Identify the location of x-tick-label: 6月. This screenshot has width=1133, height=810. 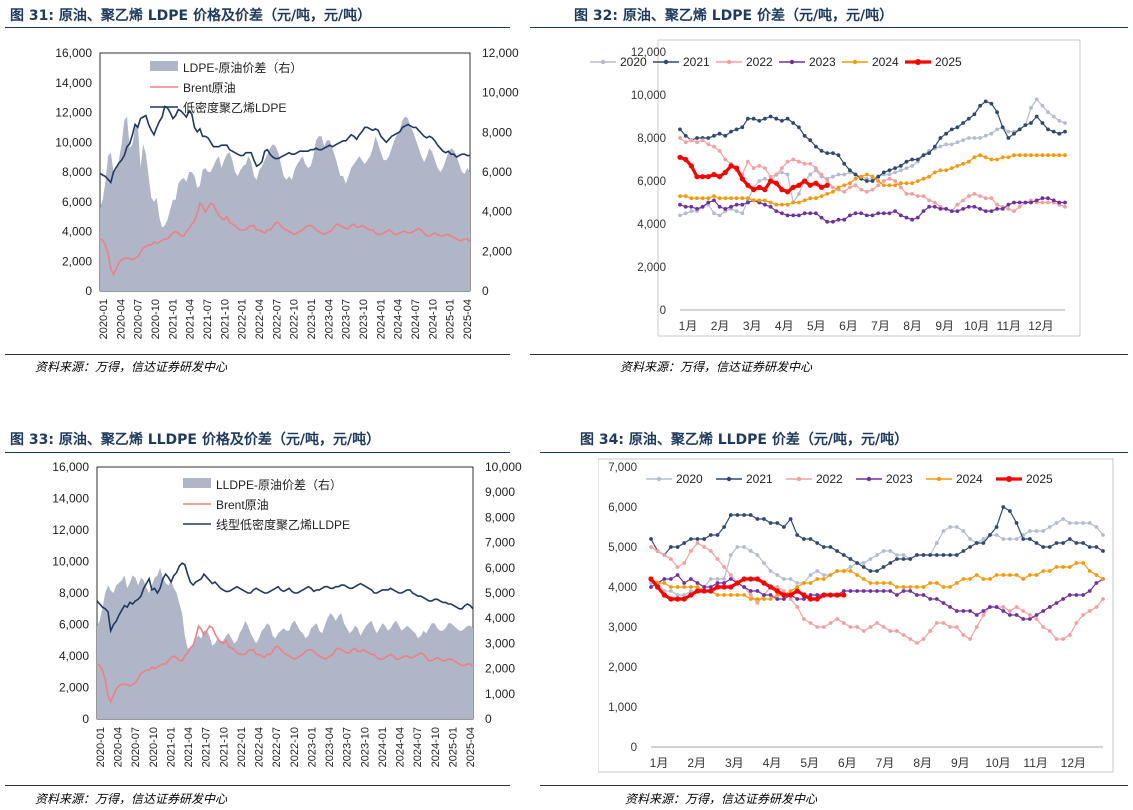
(847, 763).